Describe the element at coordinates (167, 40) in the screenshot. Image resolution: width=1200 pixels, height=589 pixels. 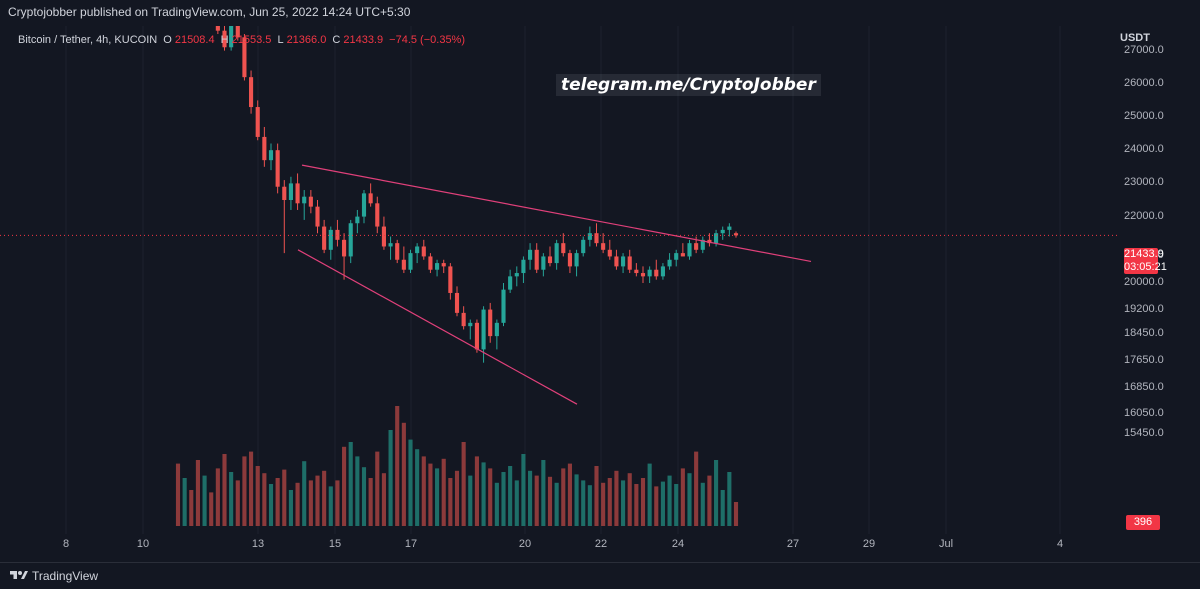
I see `open-key: O` at that location.